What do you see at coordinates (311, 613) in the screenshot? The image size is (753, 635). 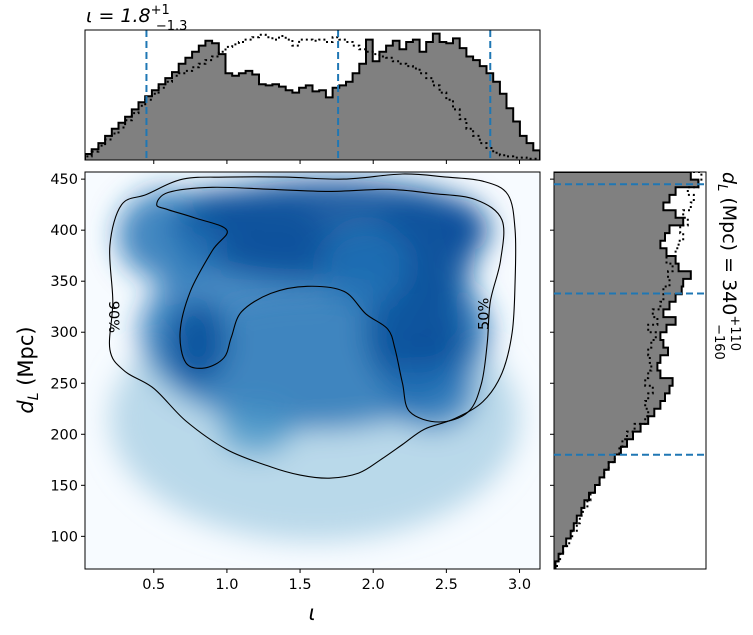 I see `main-x-axis-title: ι` at bounding box center [311, 613].